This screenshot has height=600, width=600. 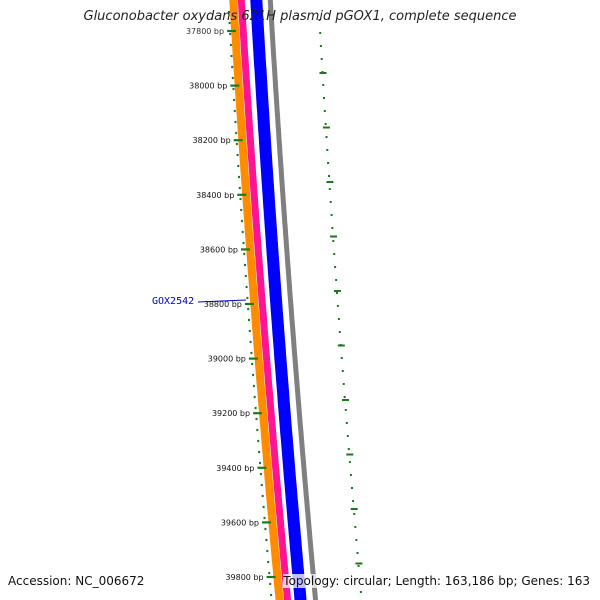 I want to click on ruler-label: 38400 bp, so click(x=215, y=195).